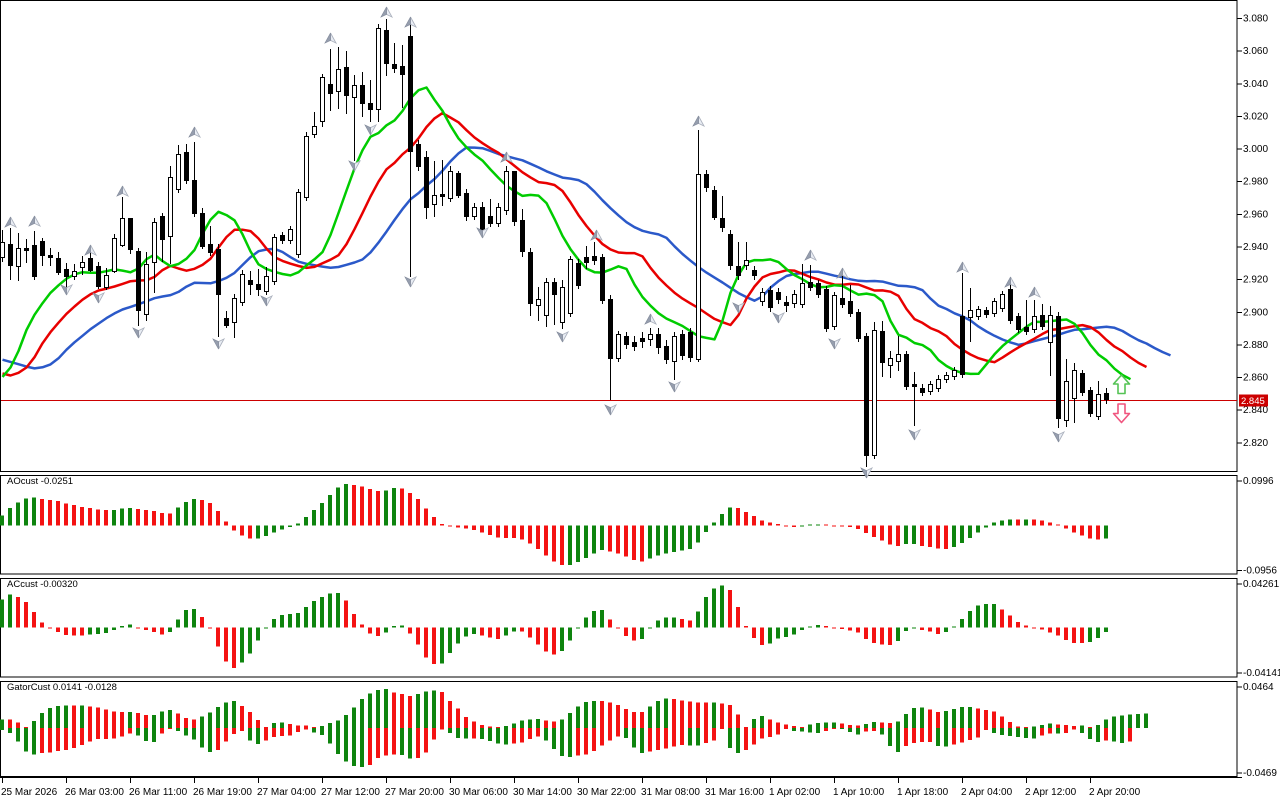 The height and width of the screenshot is (800, 1280). Describe the element at coordinates (1255, 410) in the screenshot. I see `svg-text: 2.840` at that location.